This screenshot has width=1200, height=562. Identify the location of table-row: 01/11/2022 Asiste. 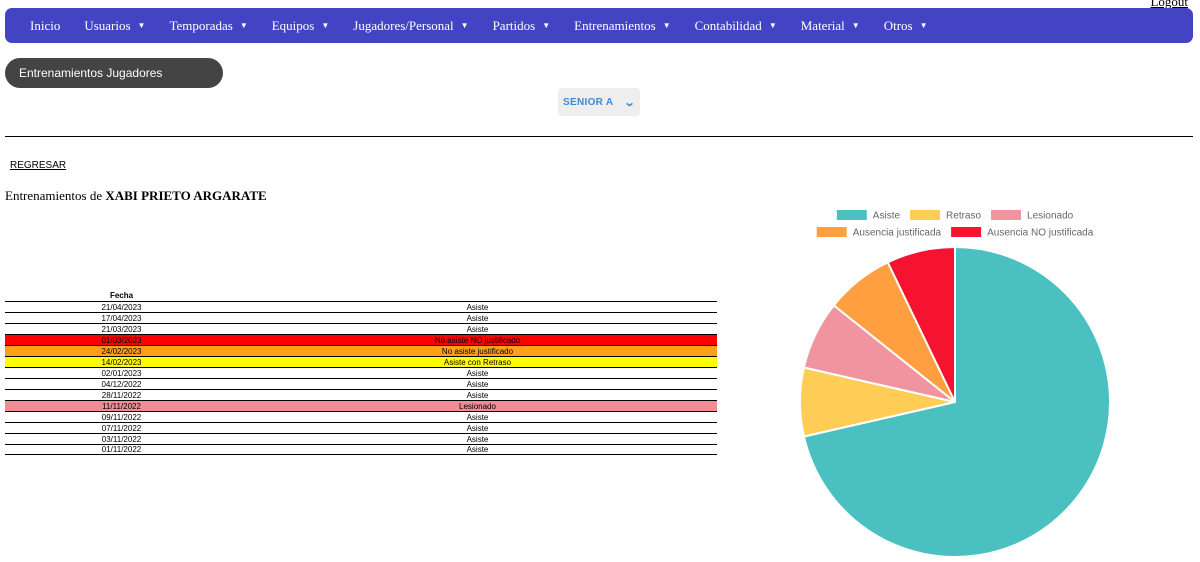
(361, 449).